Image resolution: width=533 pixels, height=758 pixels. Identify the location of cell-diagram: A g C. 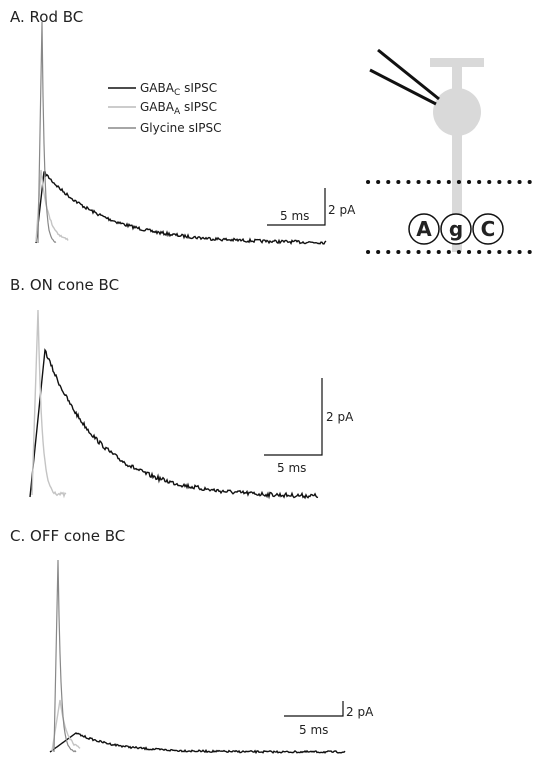
(449, 151).